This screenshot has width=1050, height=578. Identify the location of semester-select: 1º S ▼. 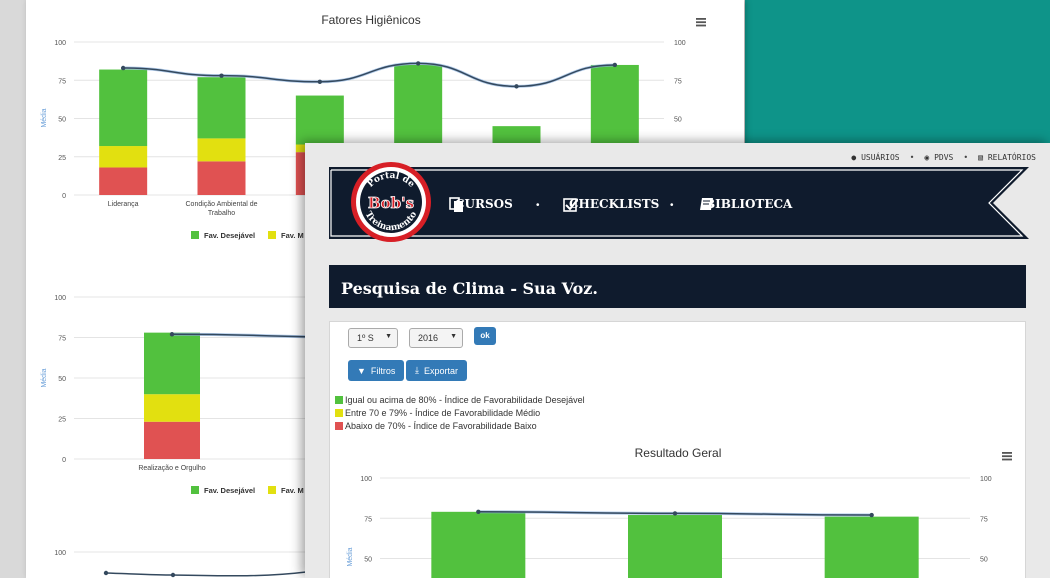
(373, 338).